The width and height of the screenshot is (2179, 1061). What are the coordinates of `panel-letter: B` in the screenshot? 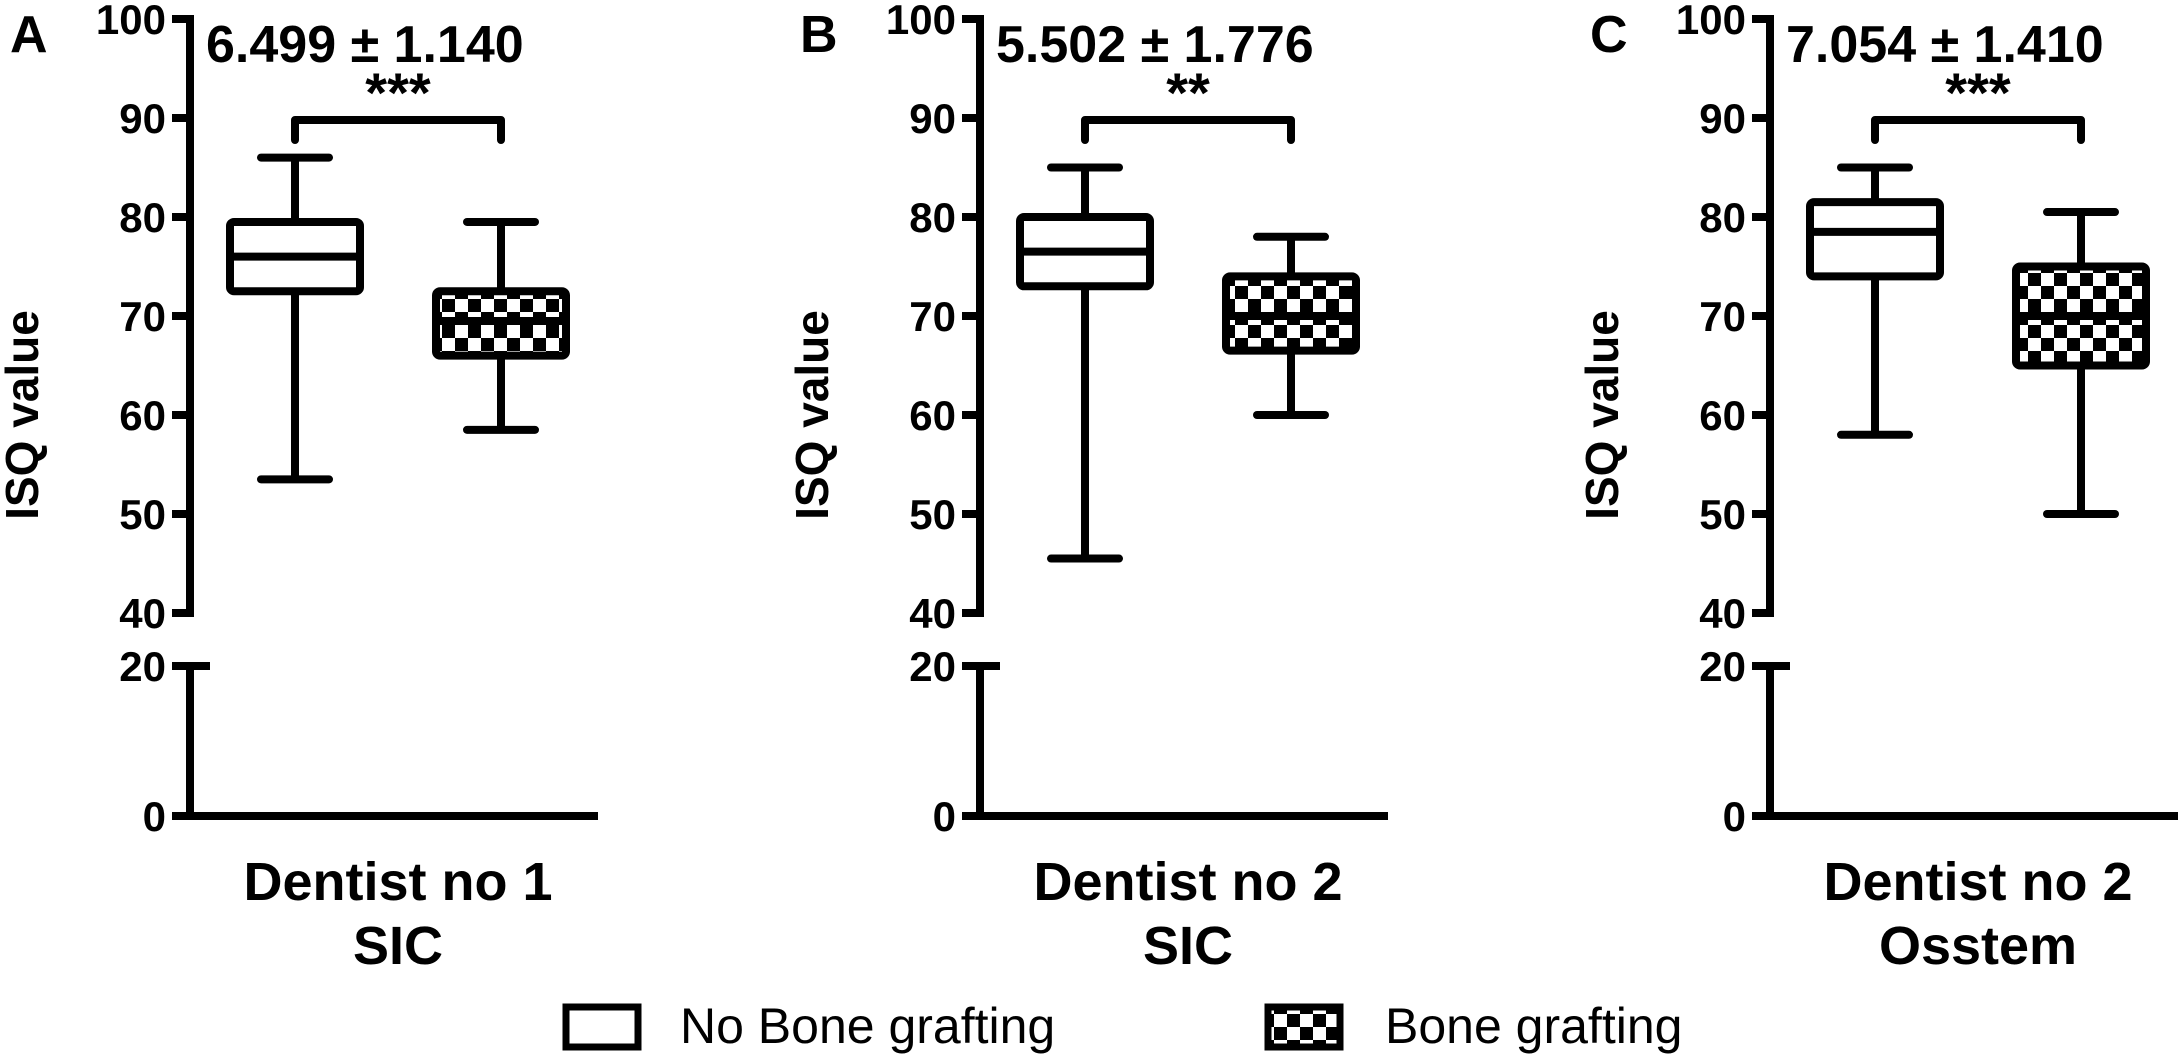 It's located at (819, 35).